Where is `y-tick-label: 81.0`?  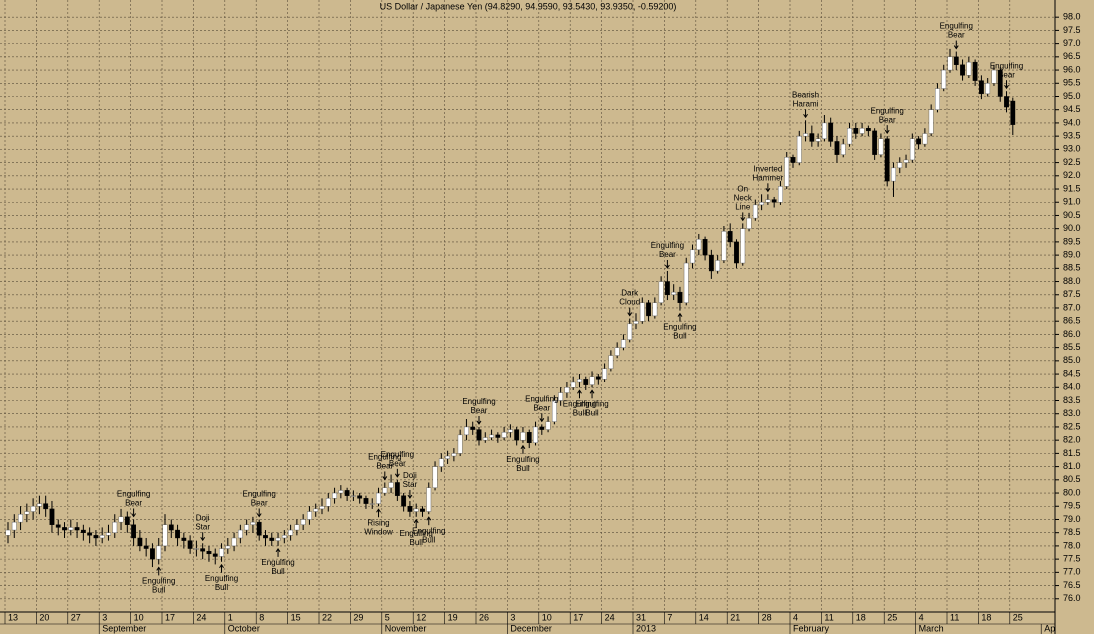 y-tick-label: 81.0 is located at coordinates (1072, 466).